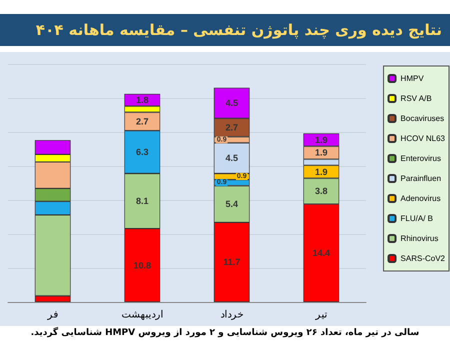 The image size is (450, 350). What do you see at coordinates (52, 315) in the screenshot?
I see `x-tick-label: فر` at bounding box center [52, 315].